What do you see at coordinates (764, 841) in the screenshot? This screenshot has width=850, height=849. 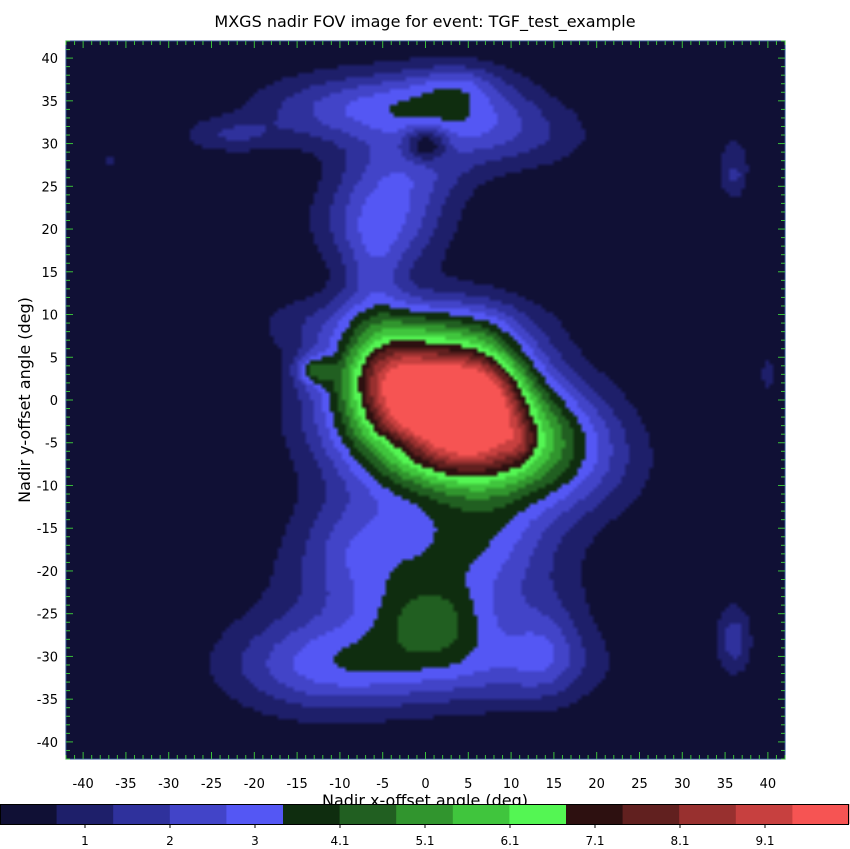 I see `colorbar-tick-label: 9.1` at bounding box center [764, 841].